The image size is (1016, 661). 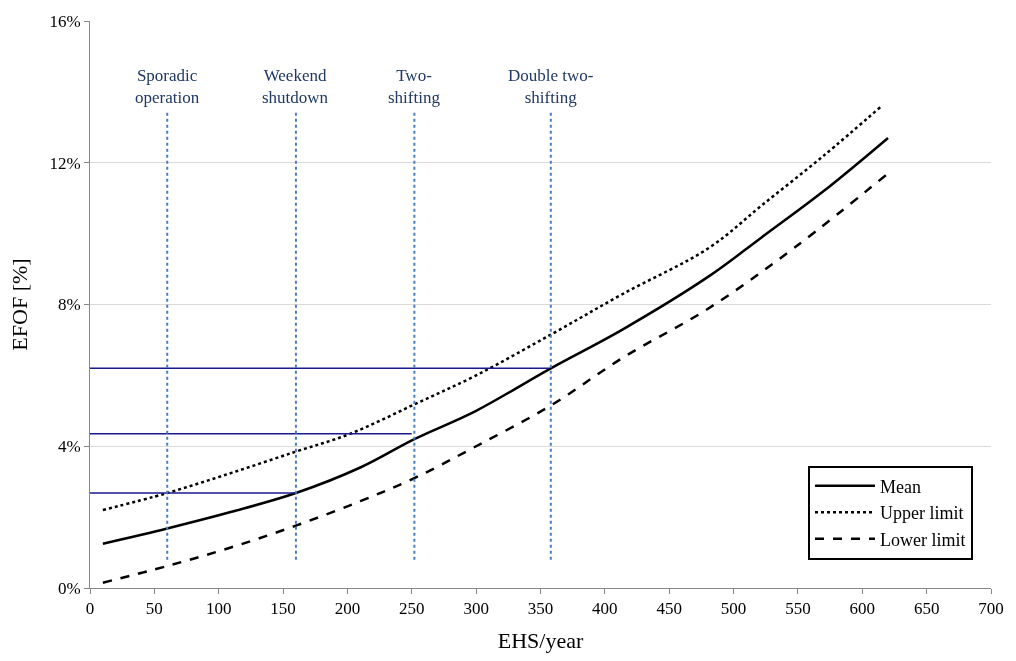 What do you see at coordinates (540, 641) in the screenshot?
I see `x-axis-title: EHS/year` at bounding box center [540, 641].